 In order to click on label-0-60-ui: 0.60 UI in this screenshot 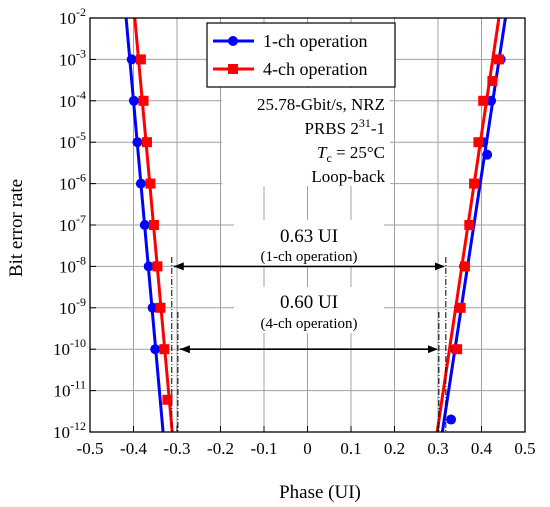, I will do `click(309, 302)`.